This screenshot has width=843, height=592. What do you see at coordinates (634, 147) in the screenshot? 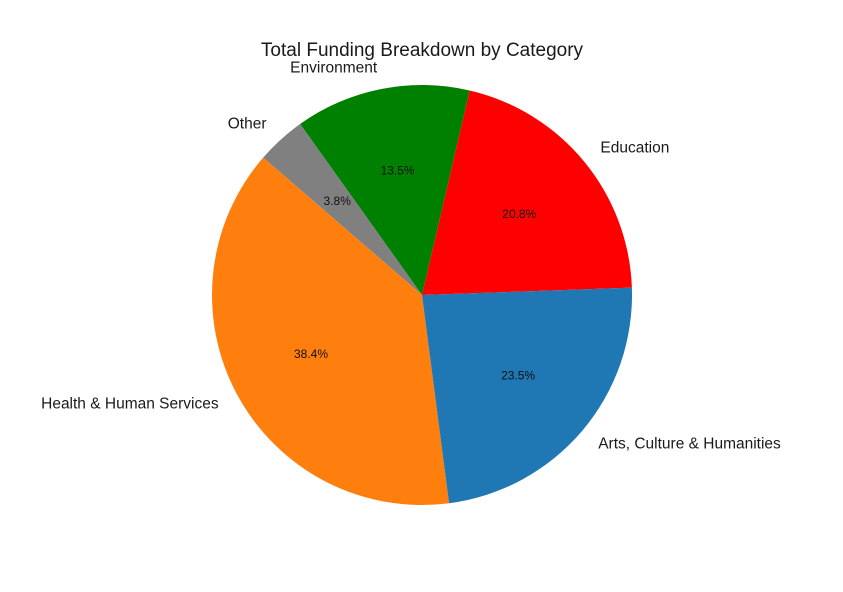
I see `category-label-education: Education` at bounding box center [634, 147].